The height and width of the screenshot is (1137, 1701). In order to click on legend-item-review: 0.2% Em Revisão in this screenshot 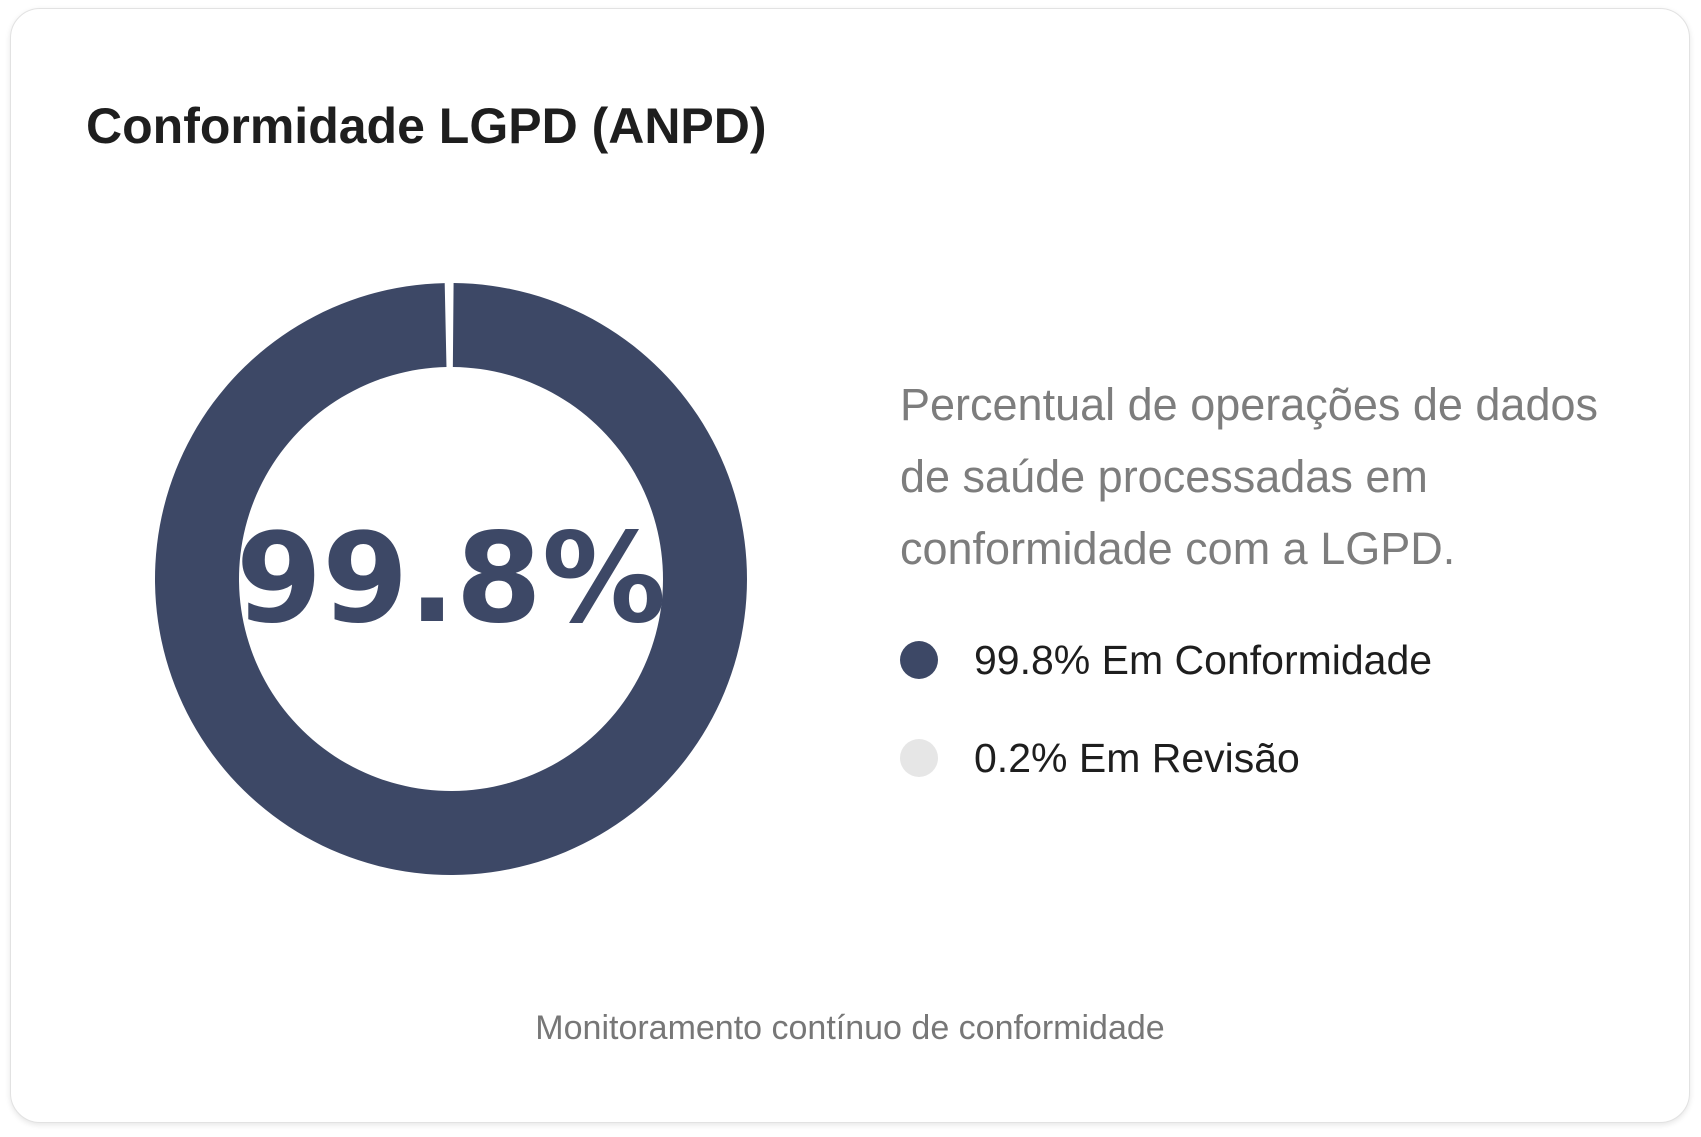, I will do `click(1166, 758)`.